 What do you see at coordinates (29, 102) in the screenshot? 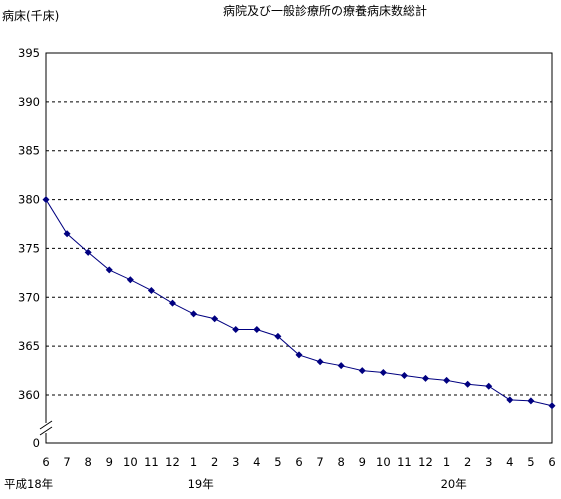
I see `y-tick-label: 390` at bounding box center [29, 102].